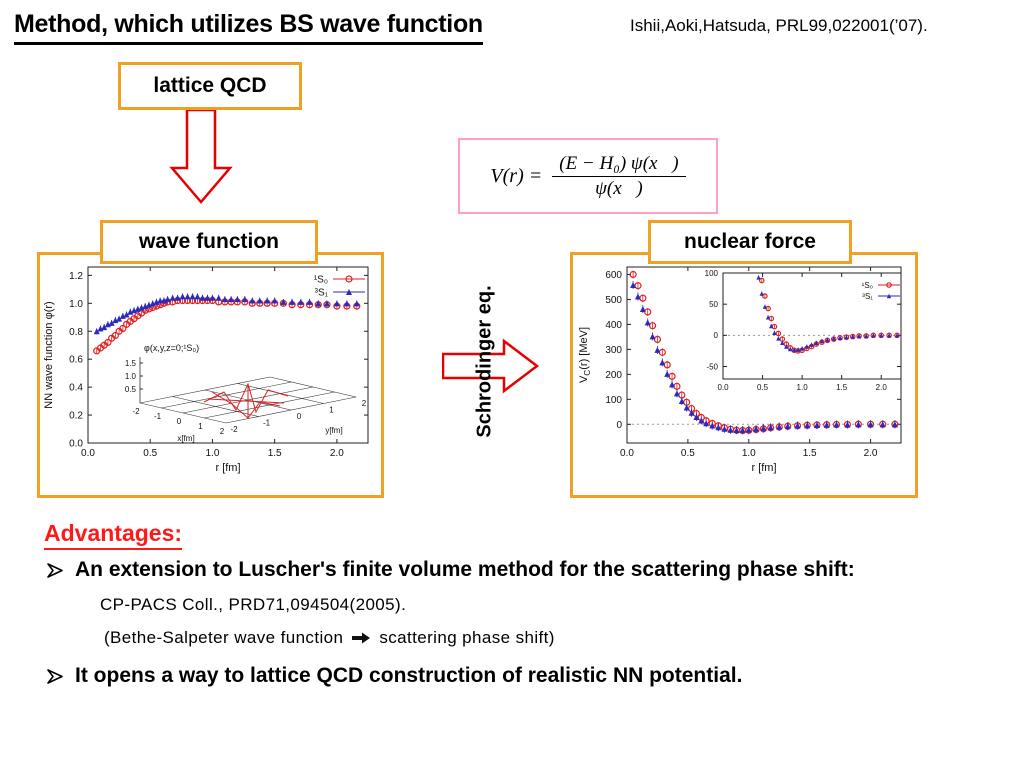  I want to click on svg-text: 0.2, so click(76, 416).